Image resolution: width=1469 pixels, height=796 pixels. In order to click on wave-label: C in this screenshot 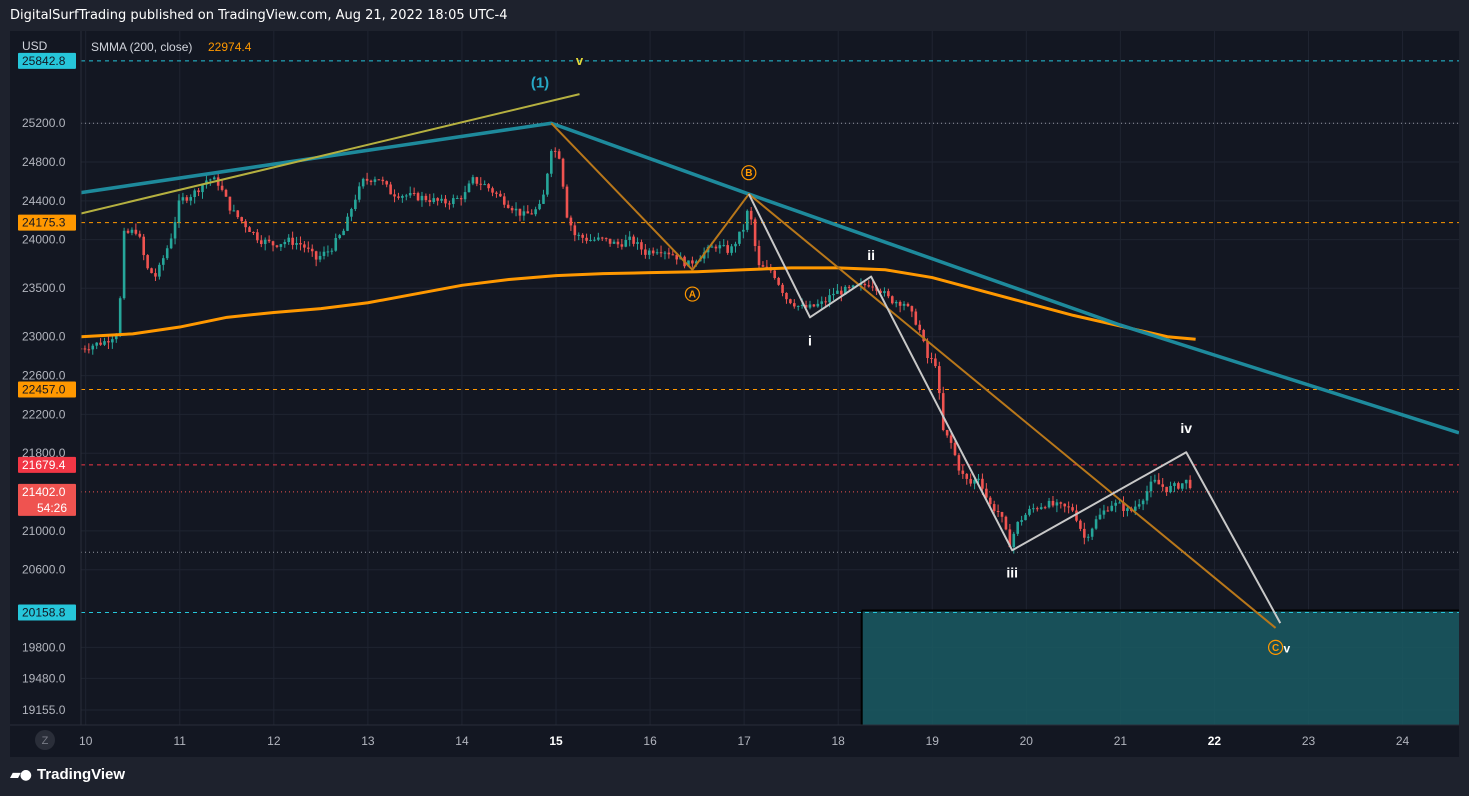, I will do `click(1275, 648)`.